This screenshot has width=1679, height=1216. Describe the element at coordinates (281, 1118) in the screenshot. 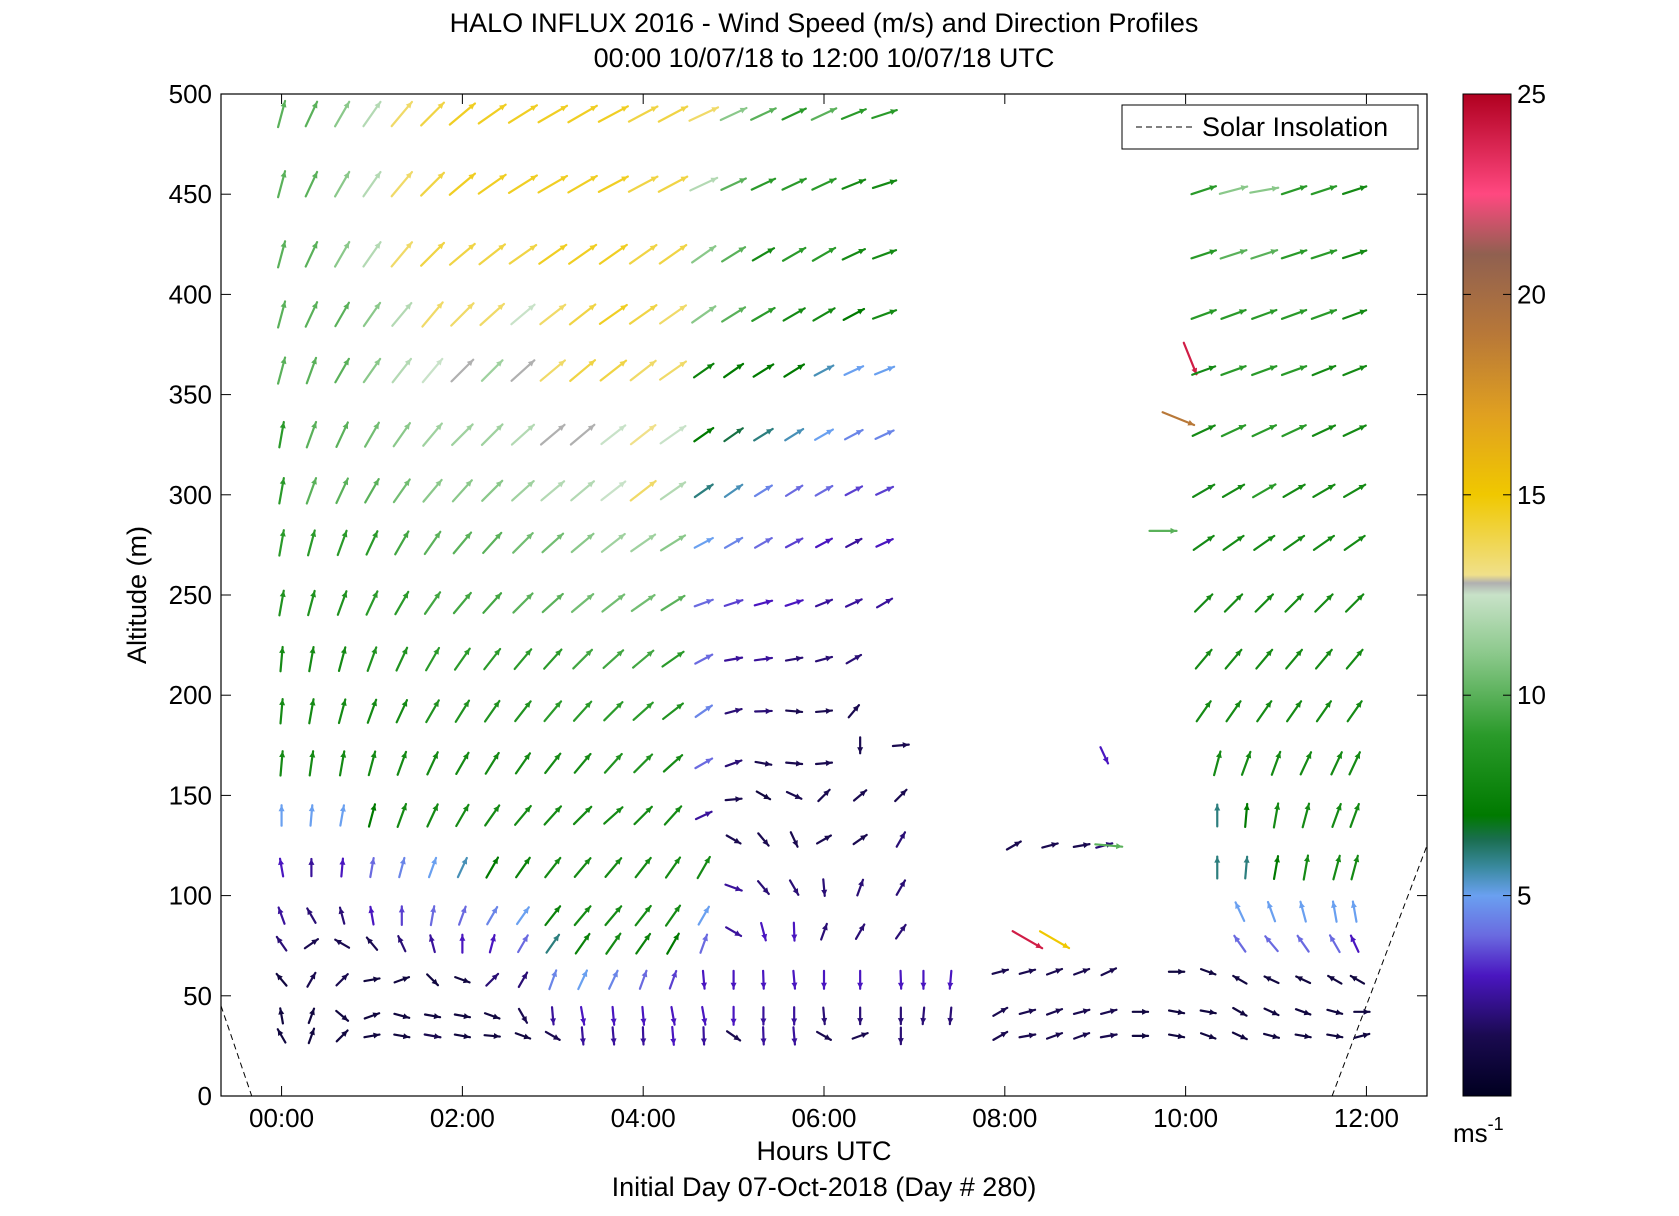

I see `x-tick-label: 00:00` at that location.